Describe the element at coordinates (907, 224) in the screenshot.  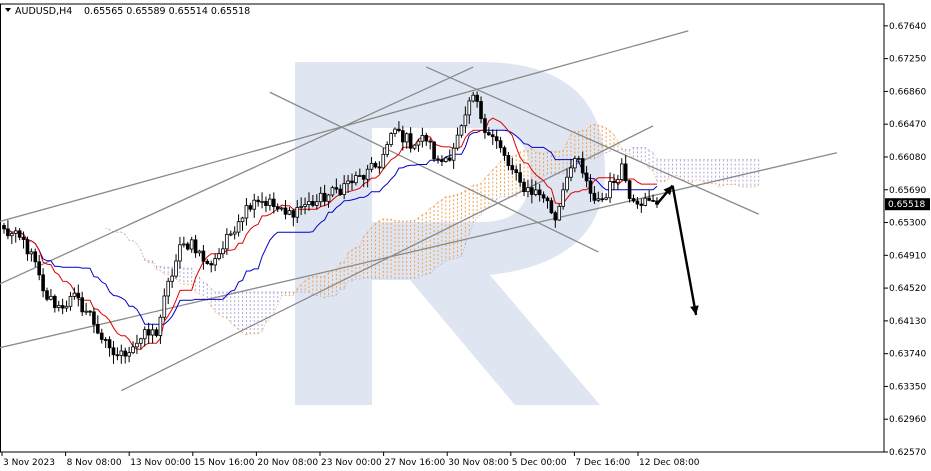
I see `y-tick-label: 0.65300` at that location.